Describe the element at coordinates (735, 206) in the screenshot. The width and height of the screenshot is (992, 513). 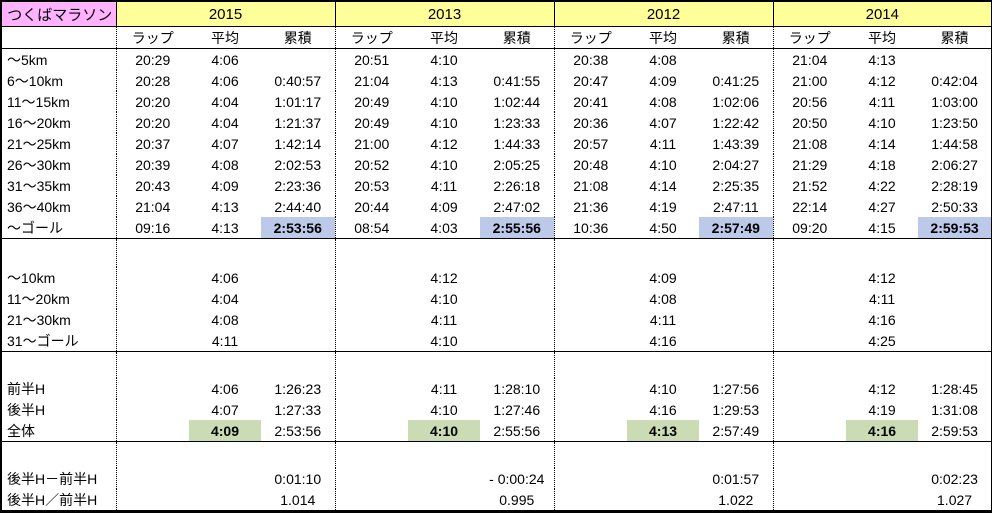
I see `cell-cum: 2:47:11` at that location.